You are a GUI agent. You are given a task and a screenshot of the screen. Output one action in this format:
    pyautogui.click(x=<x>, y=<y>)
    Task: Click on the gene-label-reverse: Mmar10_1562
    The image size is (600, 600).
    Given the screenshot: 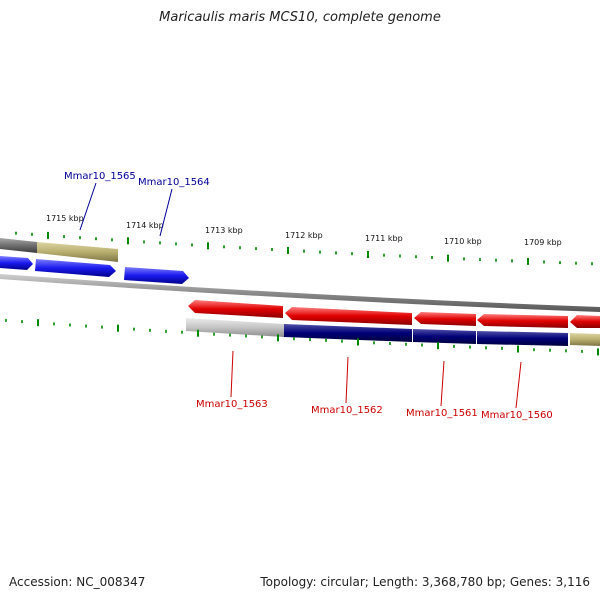 What is the action you would take?
    pyautogui.click(x=347, y=410)
    